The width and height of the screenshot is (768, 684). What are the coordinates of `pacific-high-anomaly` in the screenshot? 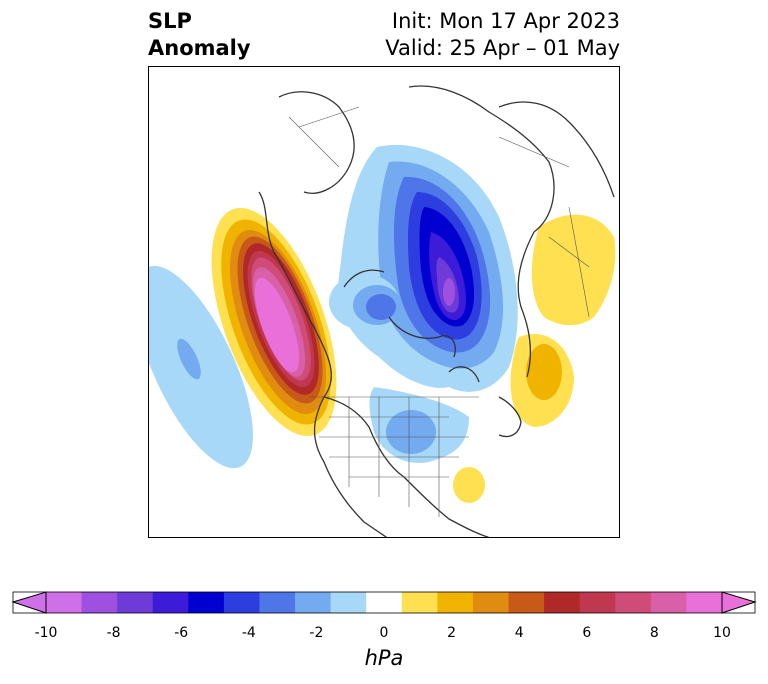 It's located at (274, 322).